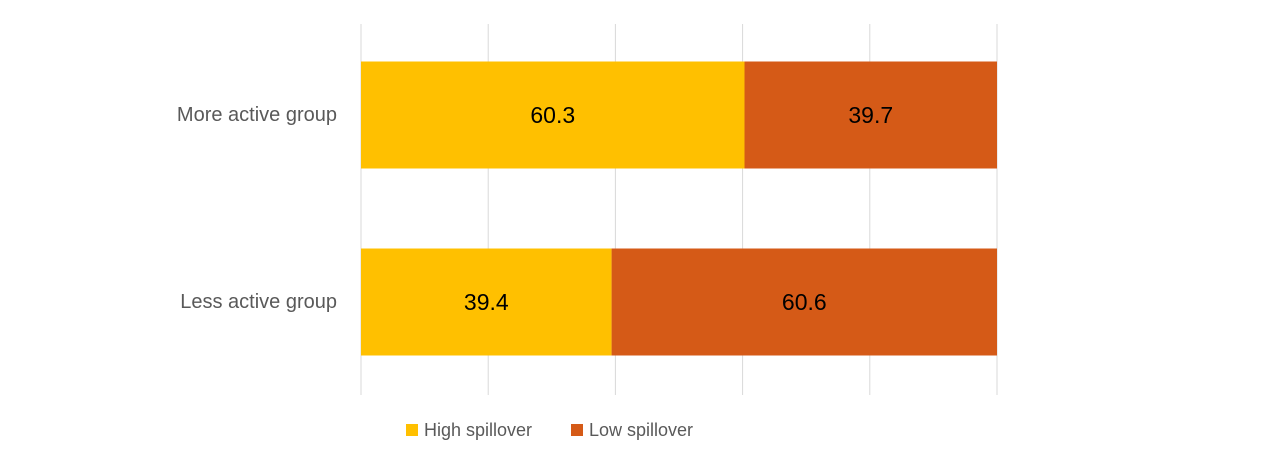 The image size is (1280, 473). What do you see at coordinates (549, 430) in the screenshot?
I see `legend: High spillover Low spillover` at bounding box center [549, 430].